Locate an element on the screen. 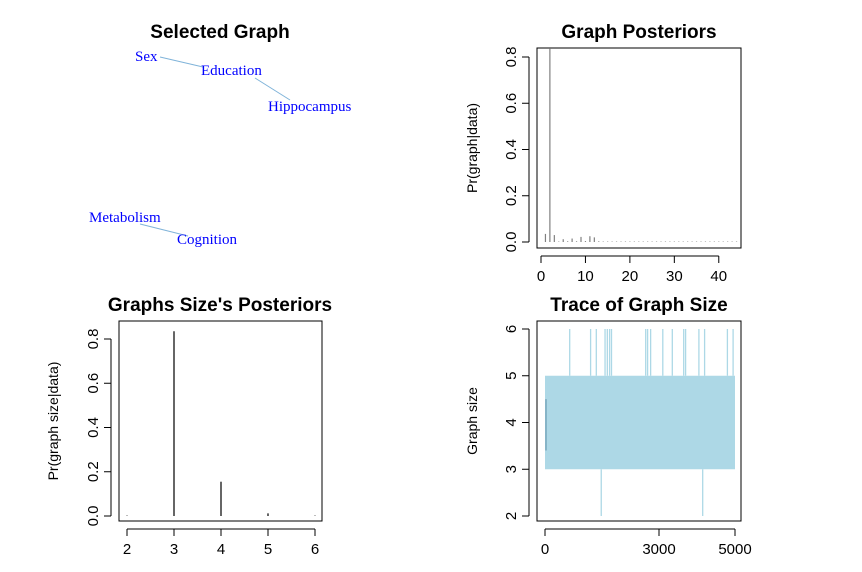  posterior-y-tick-label: 0.0 is located at coordinates (511, 242).